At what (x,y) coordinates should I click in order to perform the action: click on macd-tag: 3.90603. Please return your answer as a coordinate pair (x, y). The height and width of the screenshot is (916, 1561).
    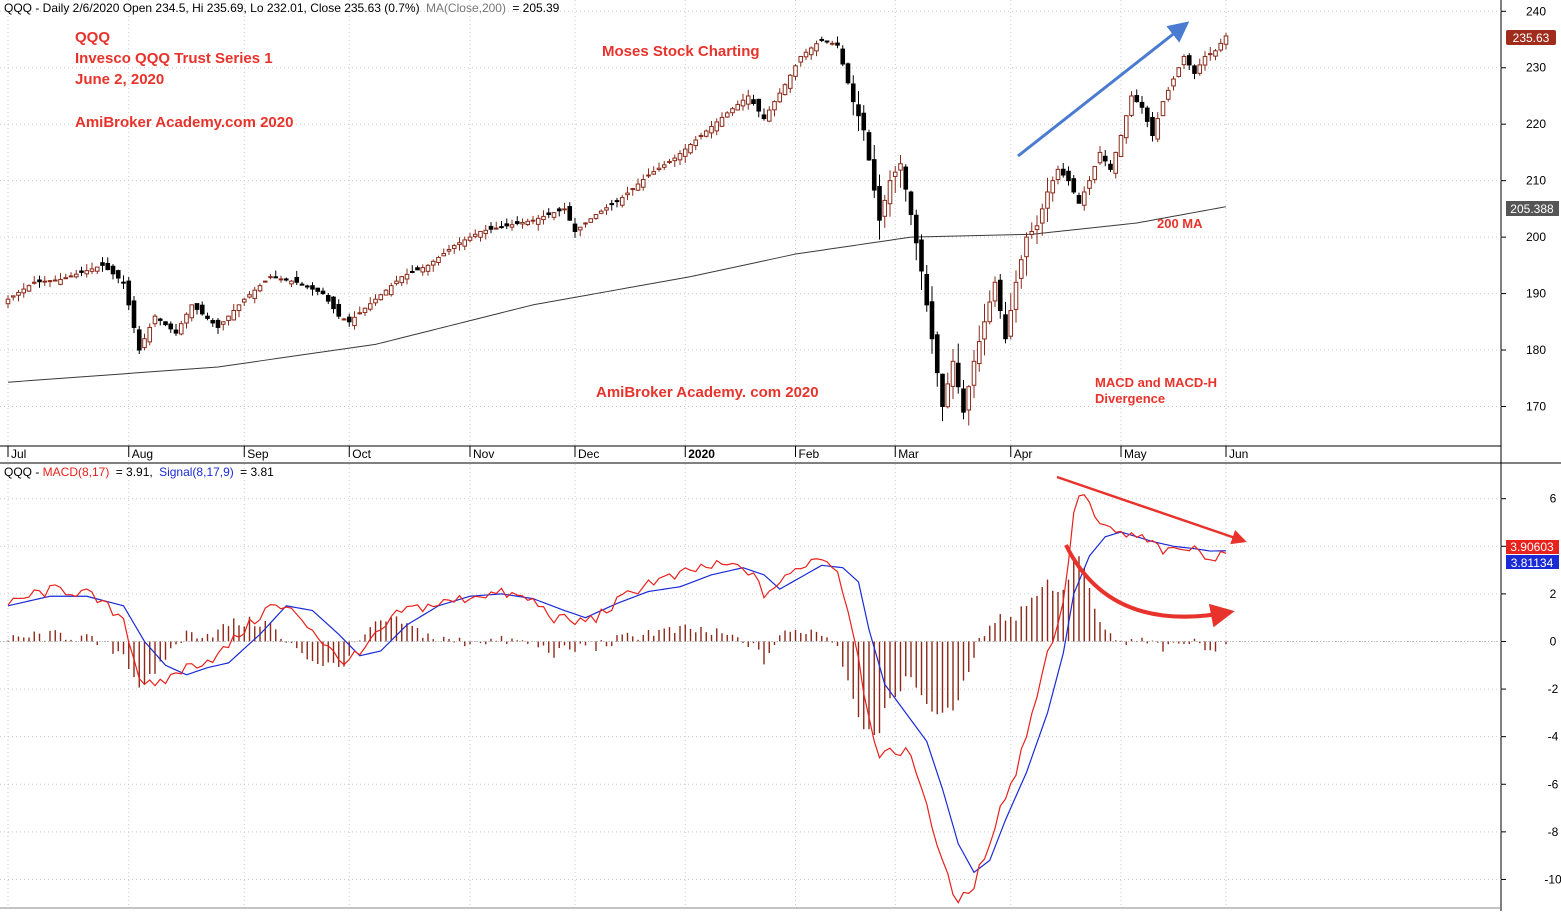
    Looking at the image, I should click on (1532, 547).